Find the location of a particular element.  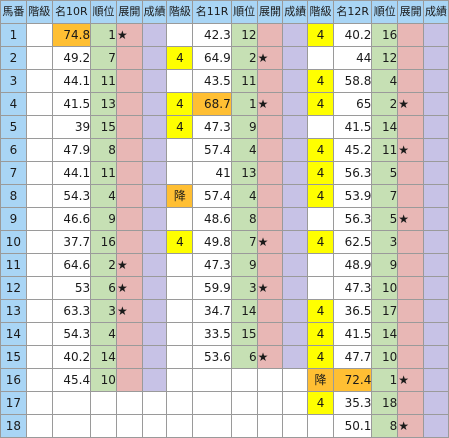

table-row: 2 49.2 7 4 64.9 2 ★ 44 12 is located at coordinates (224, 58).